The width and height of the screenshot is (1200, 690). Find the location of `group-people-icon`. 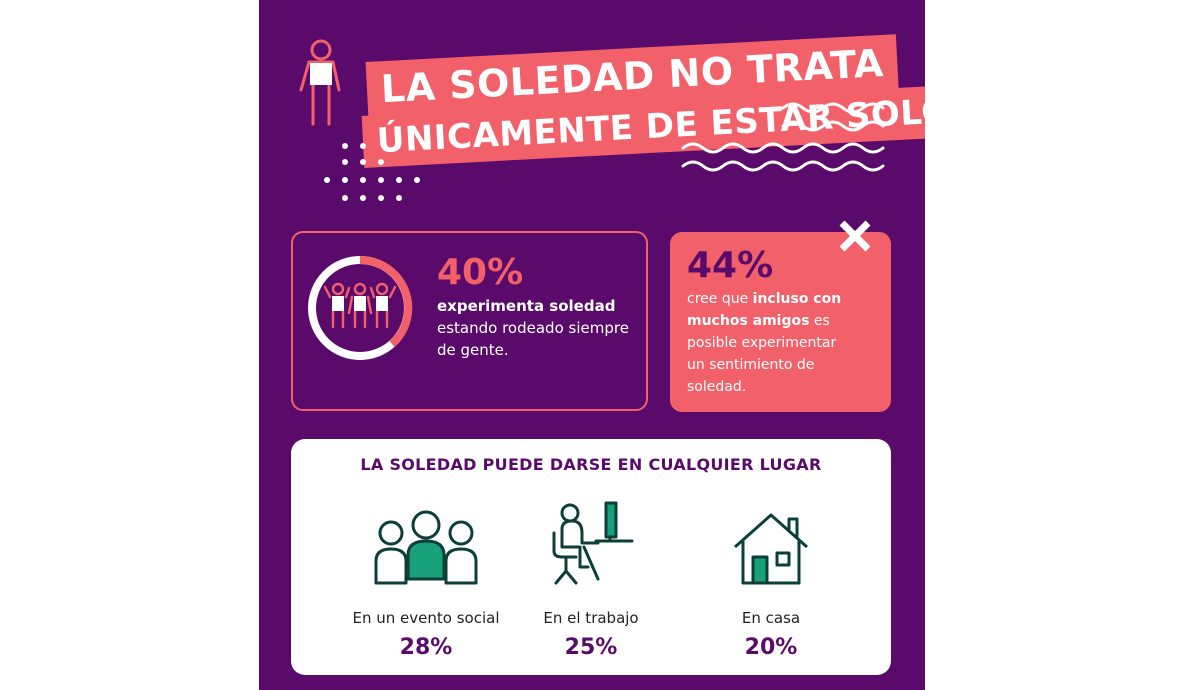

group-people-icon is located at coordinates (426, 547).